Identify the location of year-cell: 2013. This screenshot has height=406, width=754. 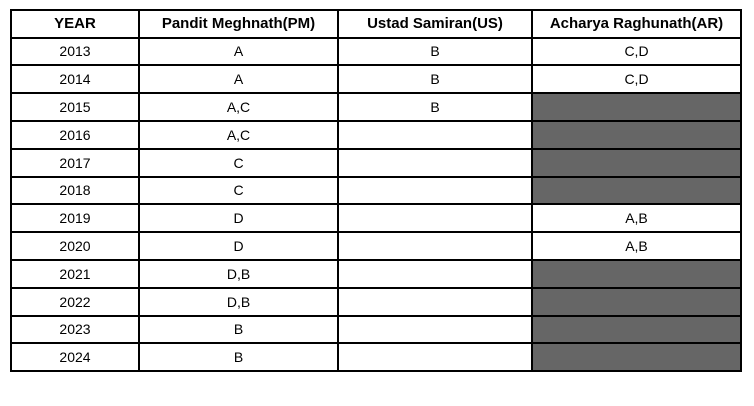
(75, 51).